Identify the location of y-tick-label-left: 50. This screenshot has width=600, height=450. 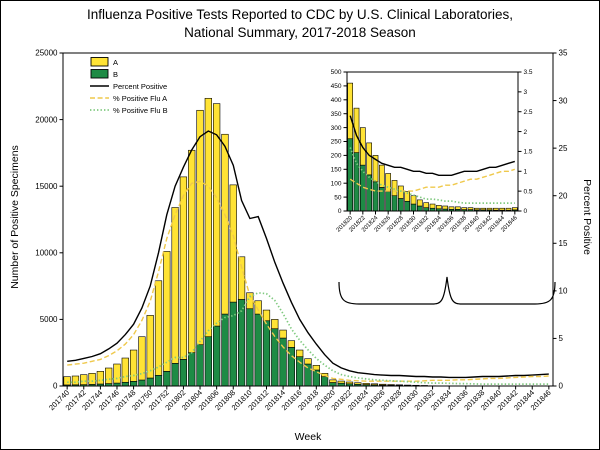
(338, 197).